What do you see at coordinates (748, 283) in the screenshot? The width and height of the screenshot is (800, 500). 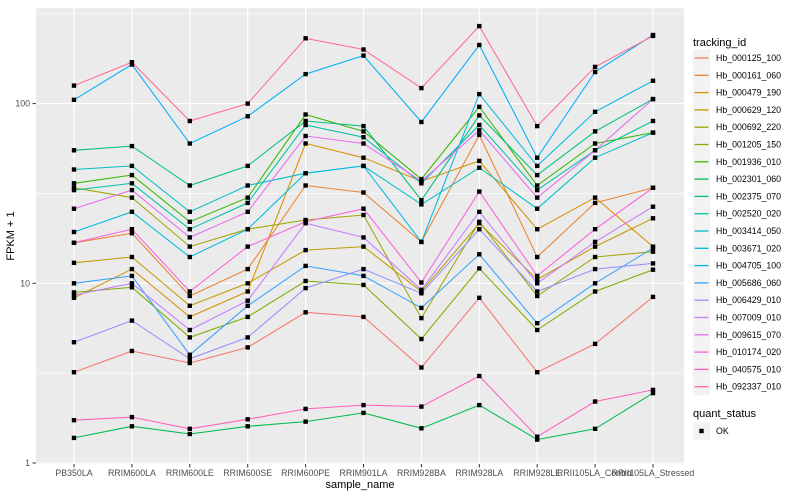 I see `legend-item-label: Hb_005686_060` at bounding box center [748, 283].